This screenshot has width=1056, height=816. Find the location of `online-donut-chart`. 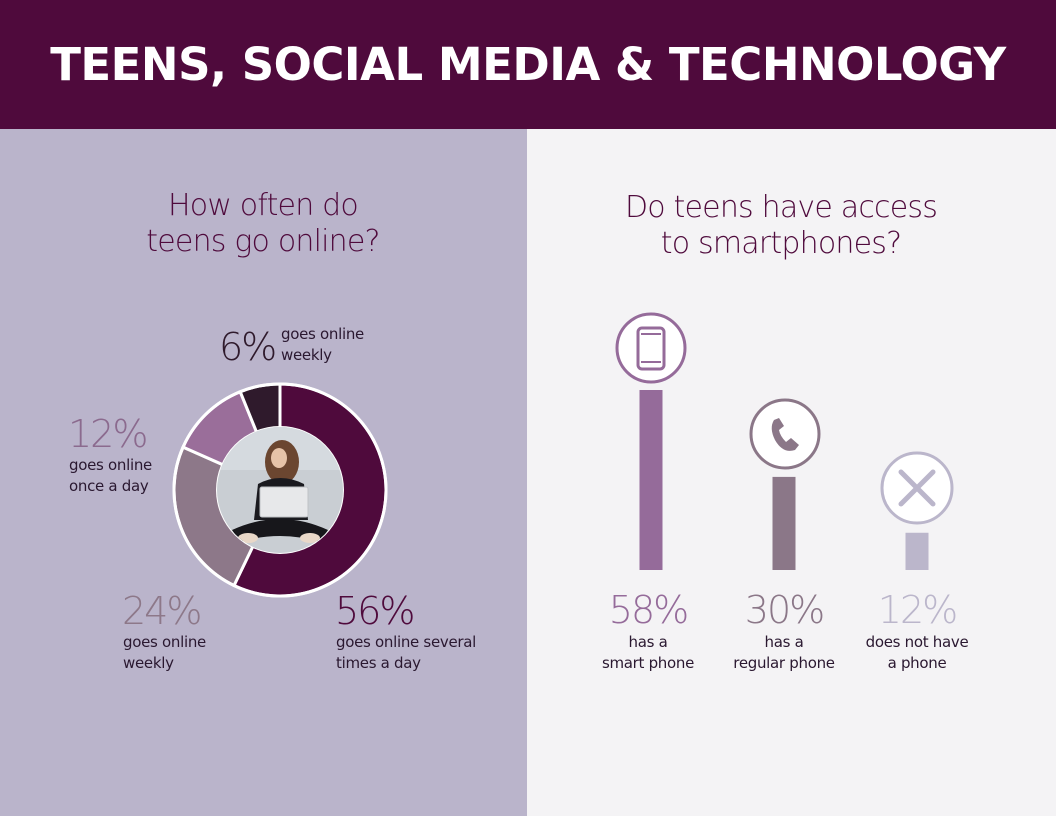

online-donut-chart is located at coordinates (280, 490).